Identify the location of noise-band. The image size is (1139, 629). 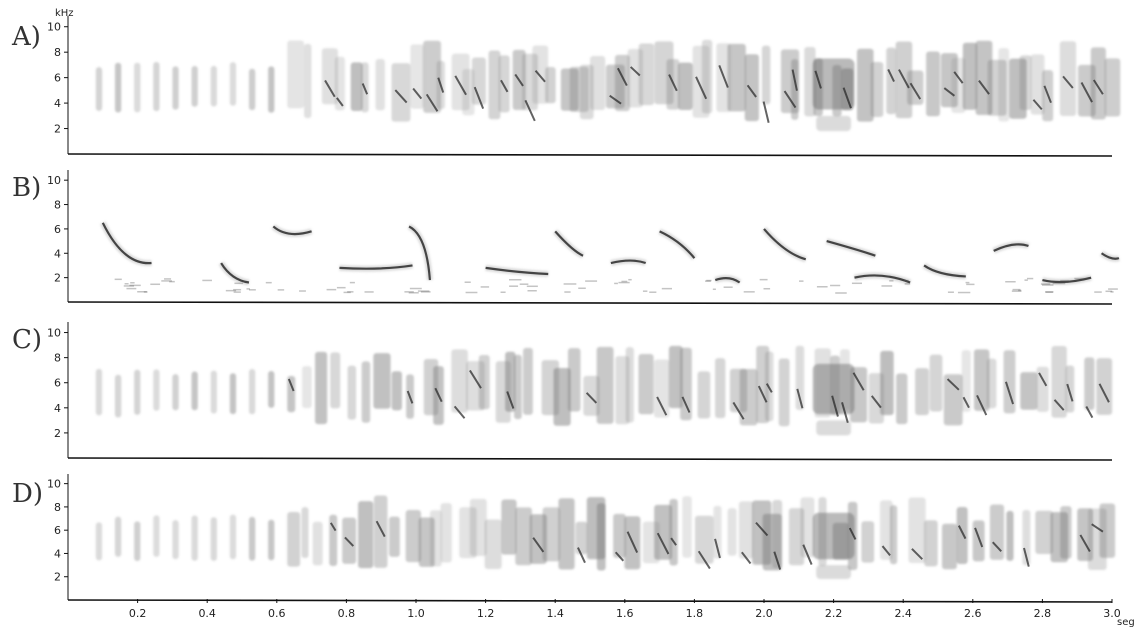
(833, 389).